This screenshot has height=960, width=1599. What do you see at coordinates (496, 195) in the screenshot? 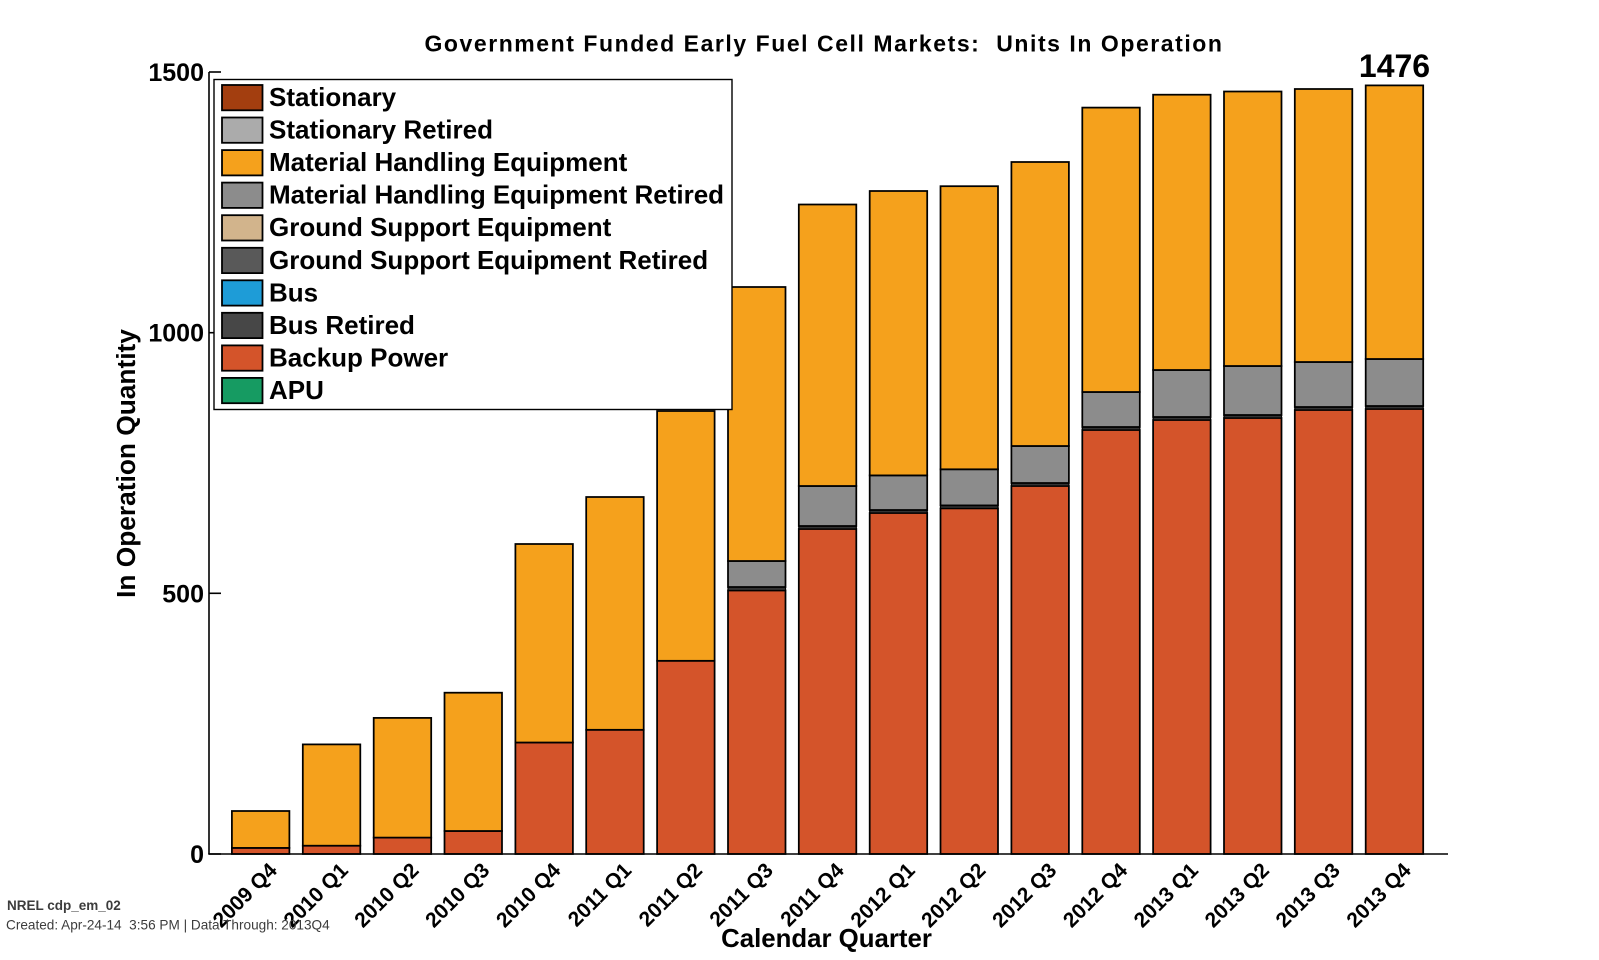
I see `svg-text:Material Handling Equipment Re: Material Handling Equipment Retired` at bounding box center [496, 195].